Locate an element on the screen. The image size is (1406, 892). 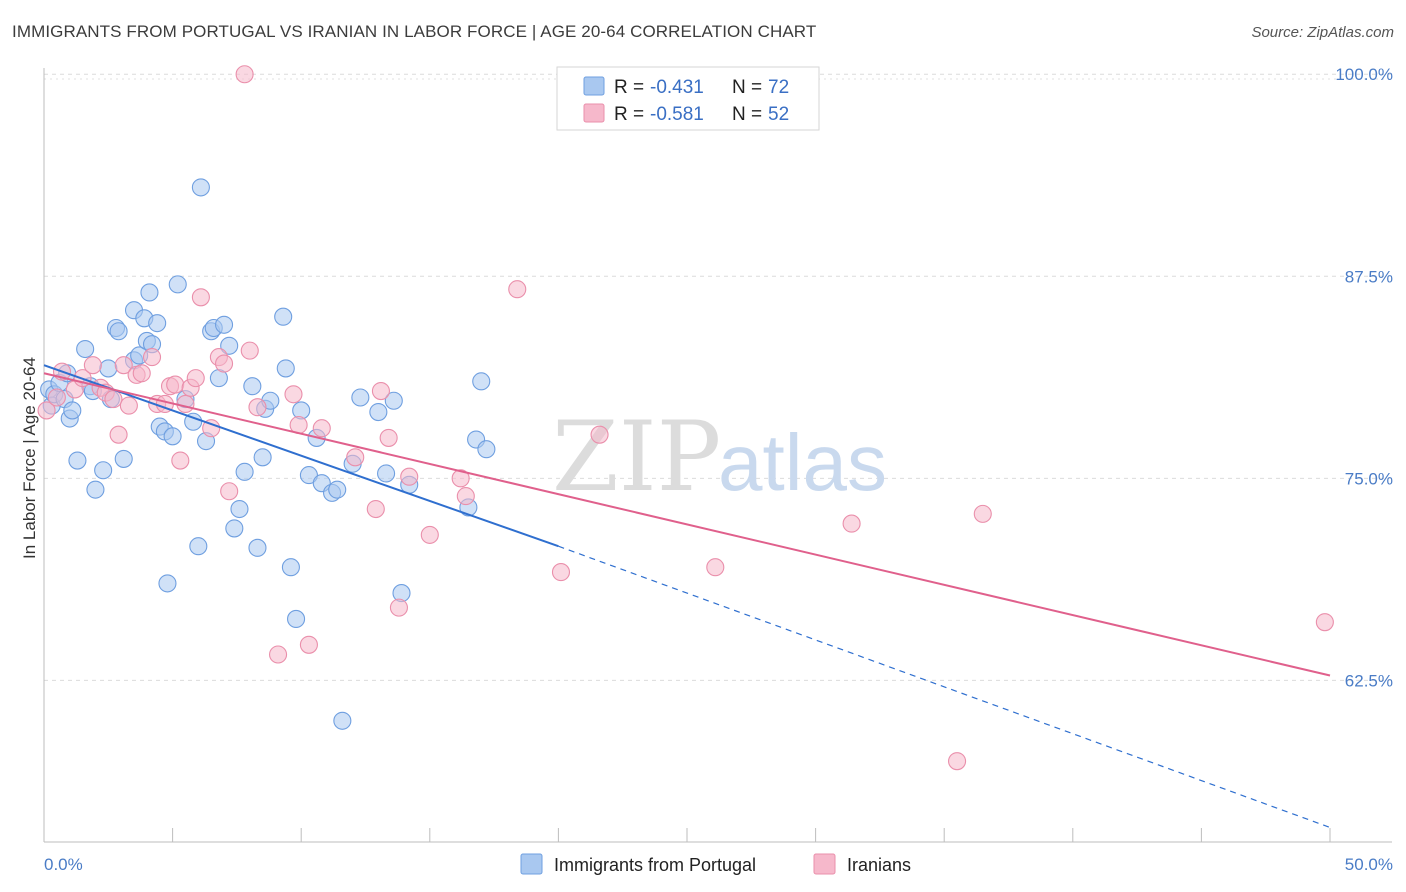
trend-line-portugal is located at coordinates (301, 456).